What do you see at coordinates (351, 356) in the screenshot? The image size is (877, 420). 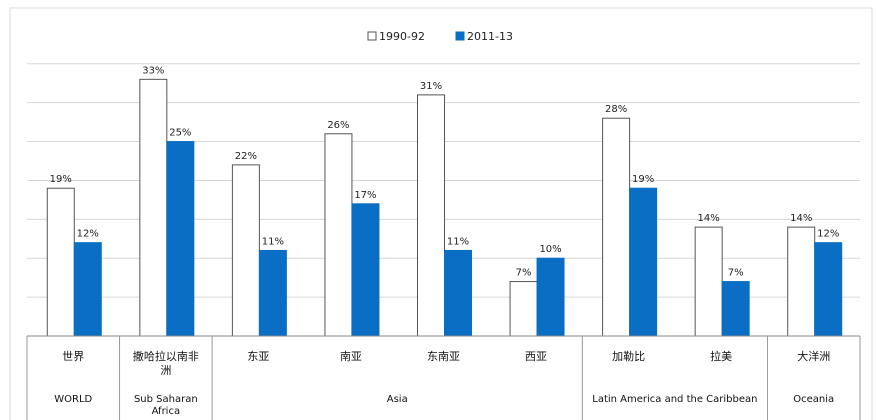 I see `category-label: 南亚` at bounding box center [351, 356].